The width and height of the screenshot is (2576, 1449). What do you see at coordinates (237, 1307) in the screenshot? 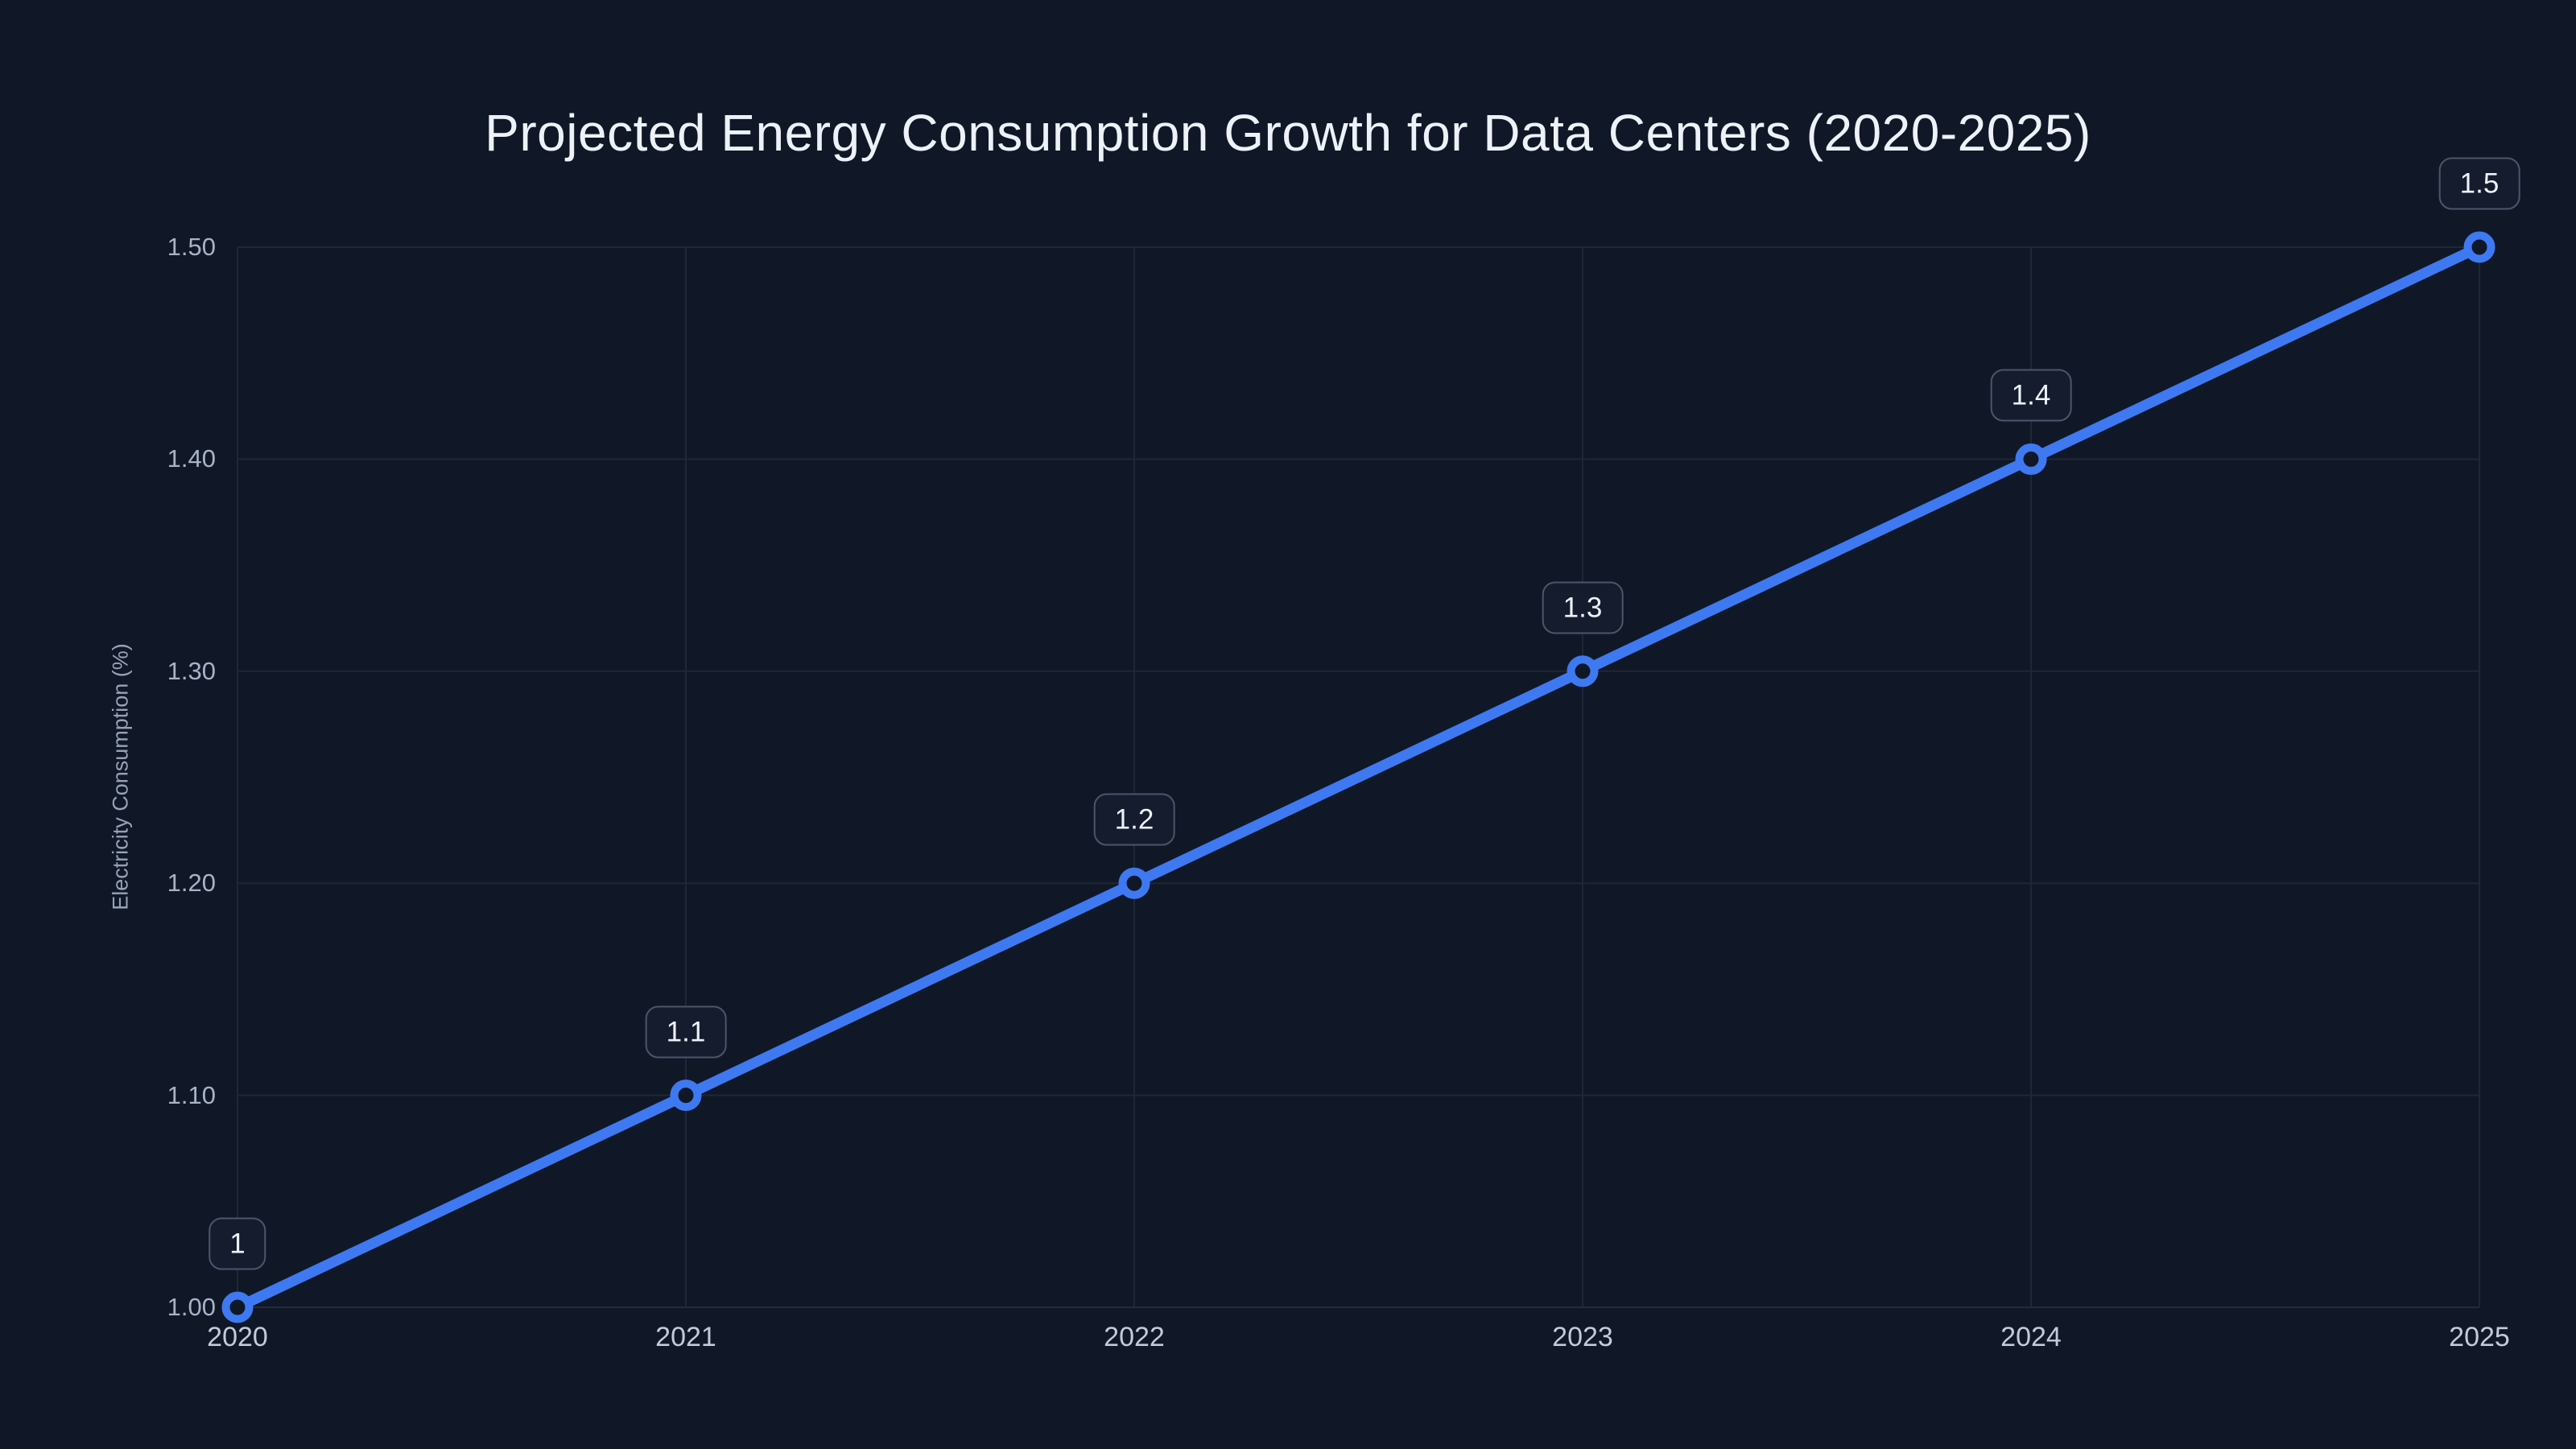
I see `data-point-2020` at bounding box center [237, 1307].